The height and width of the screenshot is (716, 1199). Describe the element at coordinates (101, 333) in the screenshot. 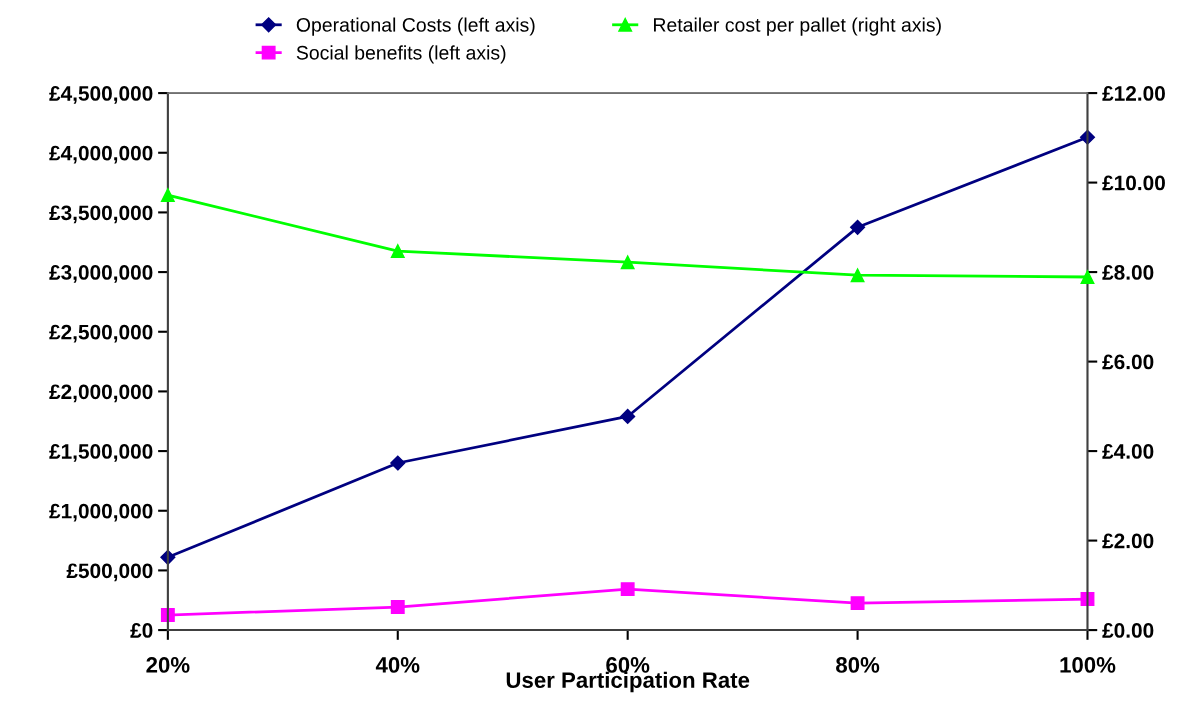

I see `y-tick-label: £2,500,000` at that location.